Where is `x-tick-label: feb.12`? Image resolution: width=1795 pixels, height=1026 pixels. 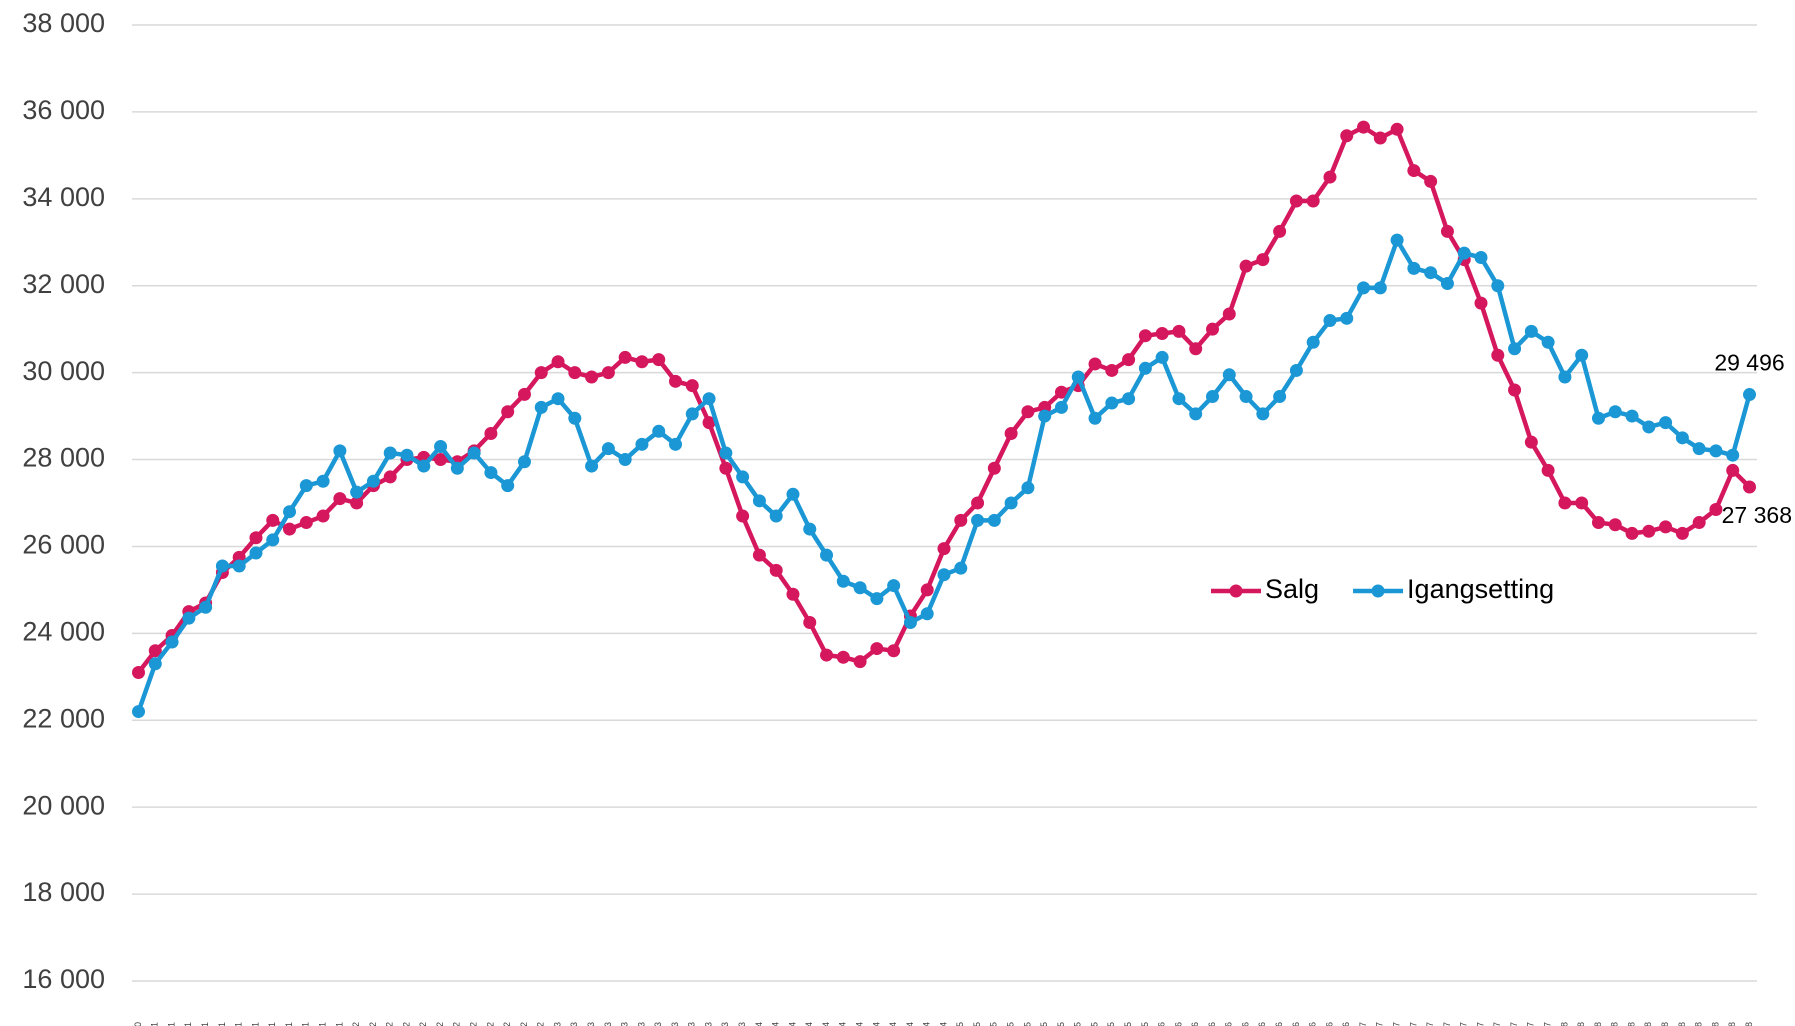
x-tick-label: feb.12 is located at coordinates (373, 1024).